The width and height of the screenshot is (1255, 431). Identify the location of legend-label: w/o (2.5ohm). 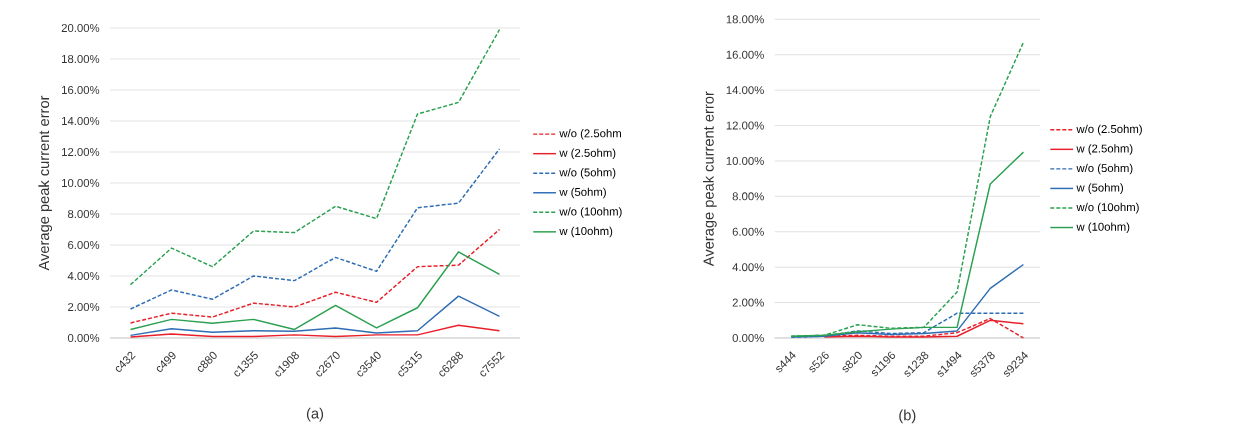
(1109, 130).